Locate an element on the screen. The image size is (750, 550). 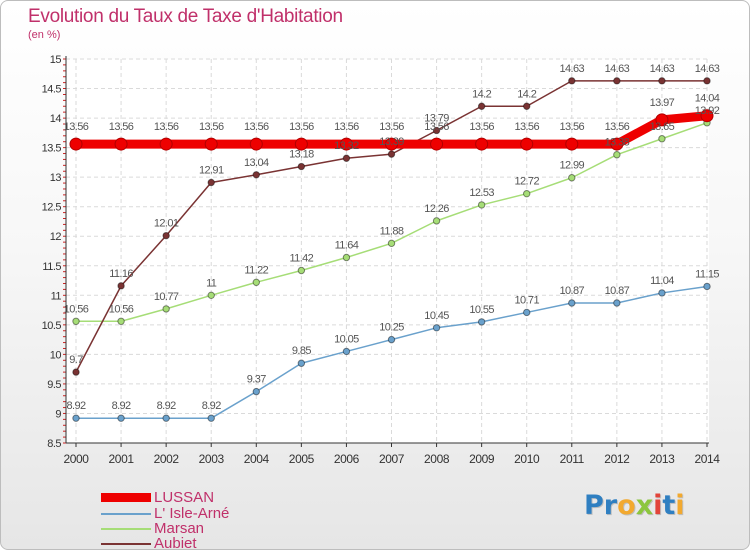
legend-label: L' Isle-Arné is located at coordinates (192, 513).